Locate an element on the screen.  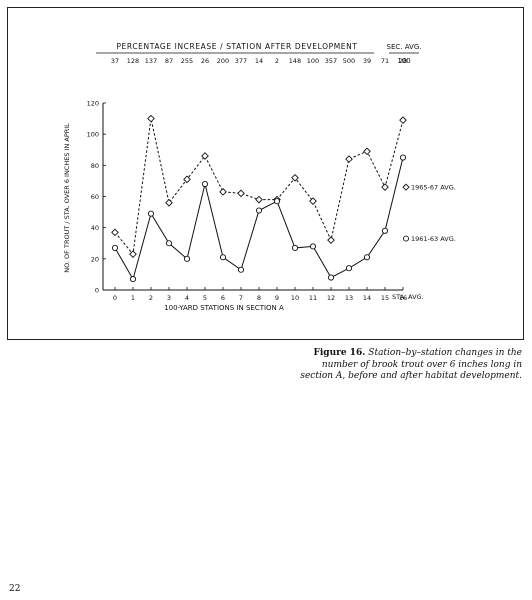
x-tick-label: 13 is located at coordinates (349, 298).